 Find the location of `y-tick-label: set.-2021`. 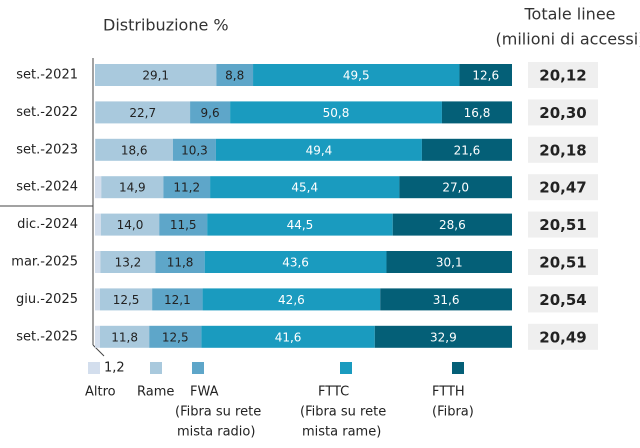

y-tick-label: set.-2021 is located at coordinates (47, 75).